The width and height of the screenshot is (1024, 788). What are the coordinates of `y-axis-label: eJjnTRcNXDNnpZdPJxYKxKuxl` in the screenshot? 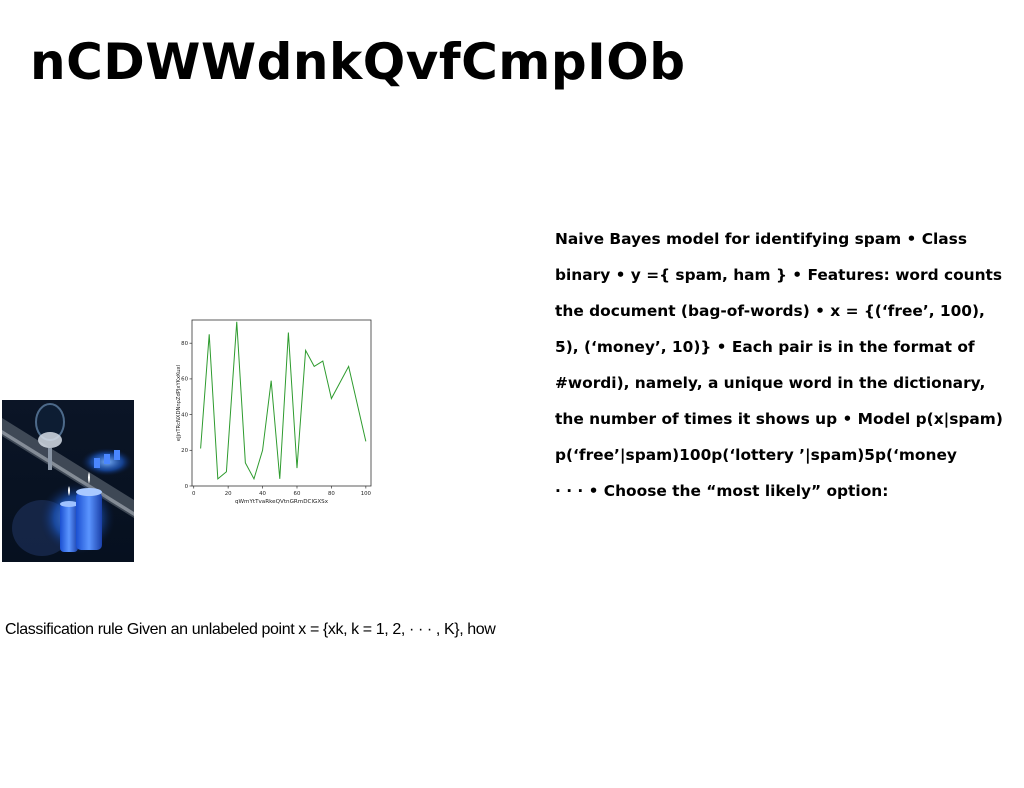 It's located at (179, 403).